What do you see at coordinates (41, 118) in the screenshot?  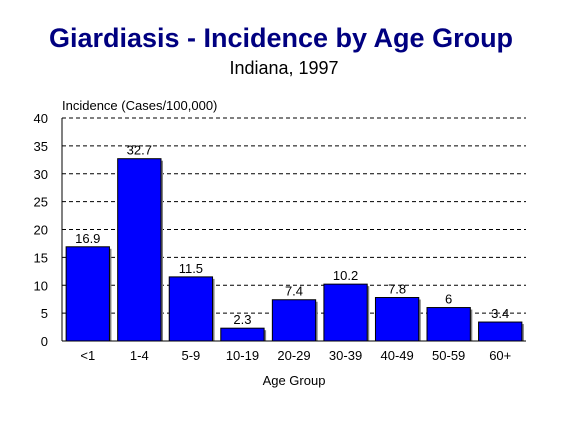 I see `y-tick-label: 40` at bounding box center [41, 118].